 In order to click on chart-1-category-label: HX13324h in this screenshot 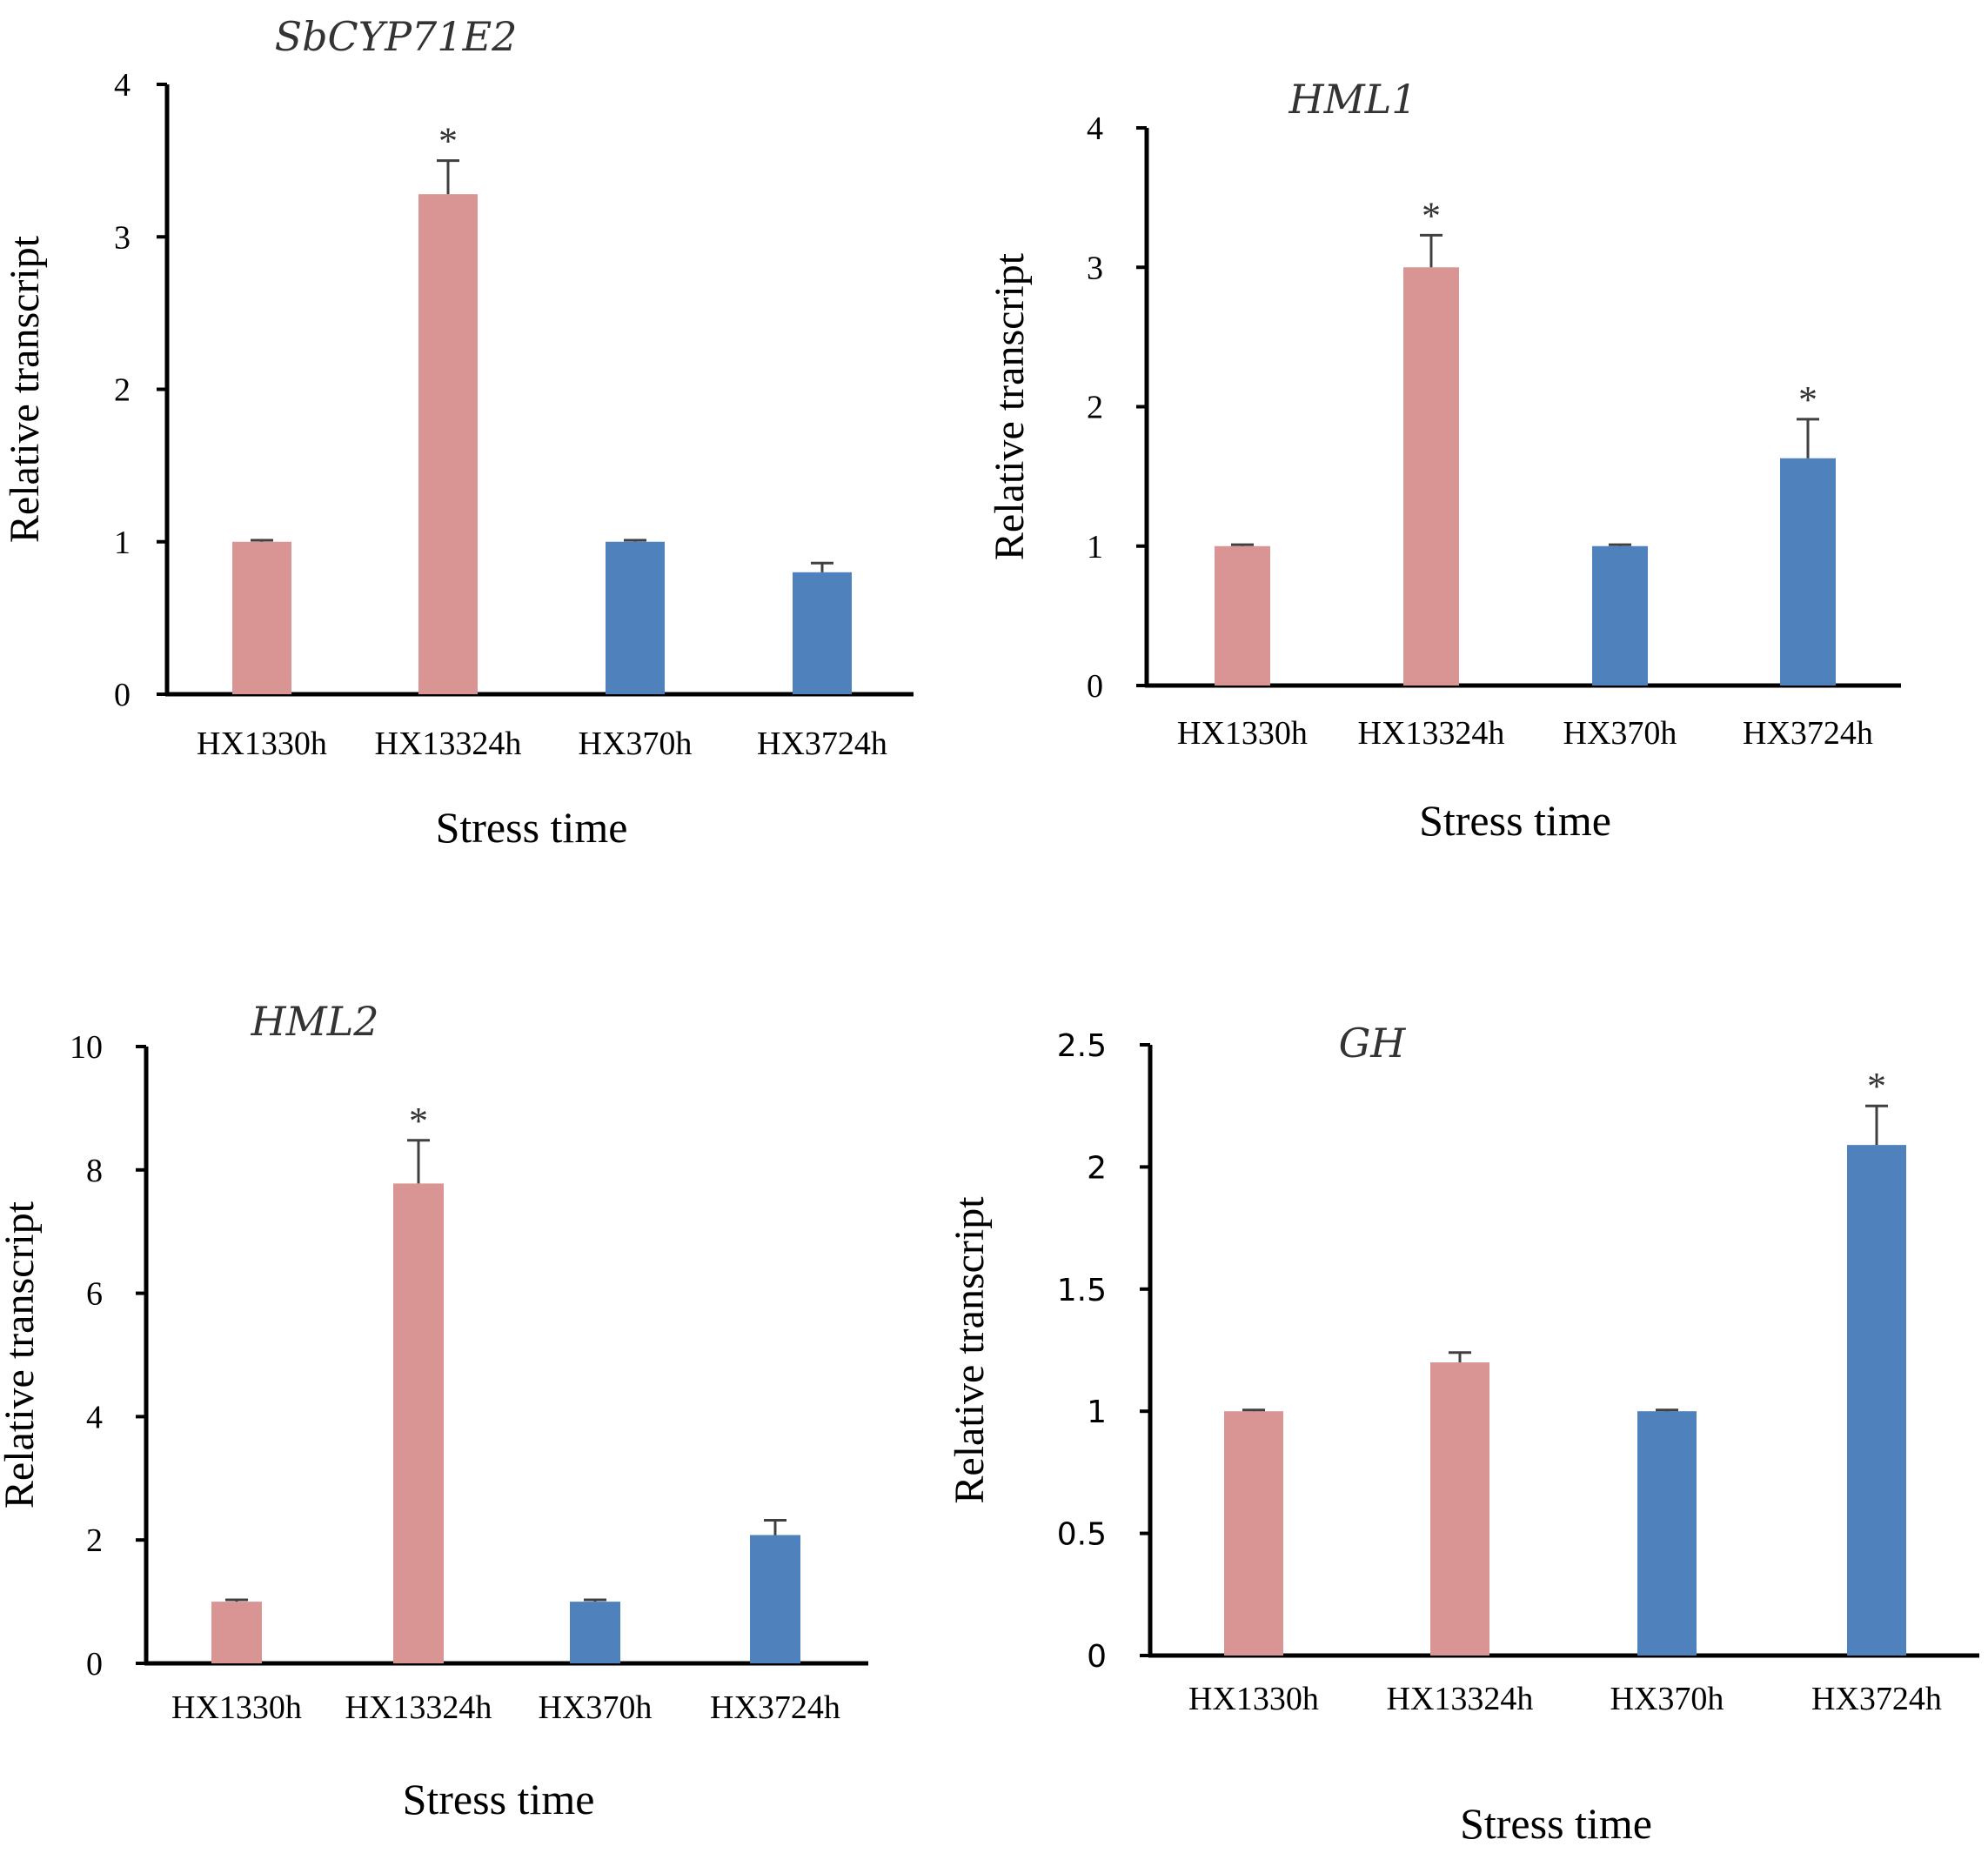, I will do `click(448, 744)`.